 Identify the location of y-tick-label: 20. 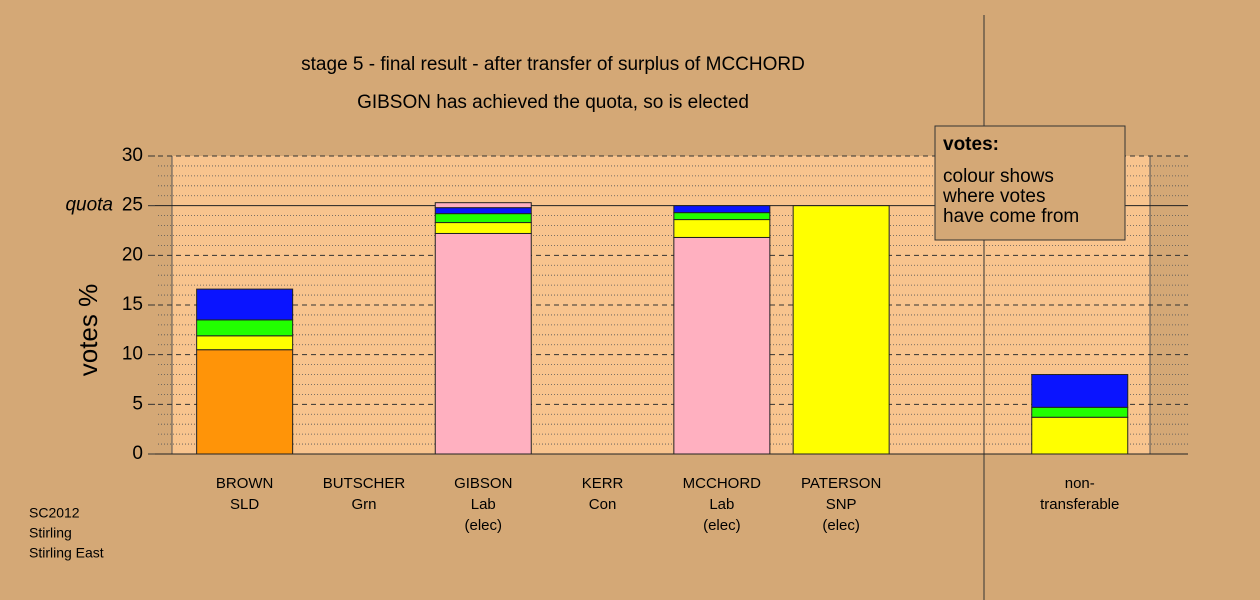
(132, 254).